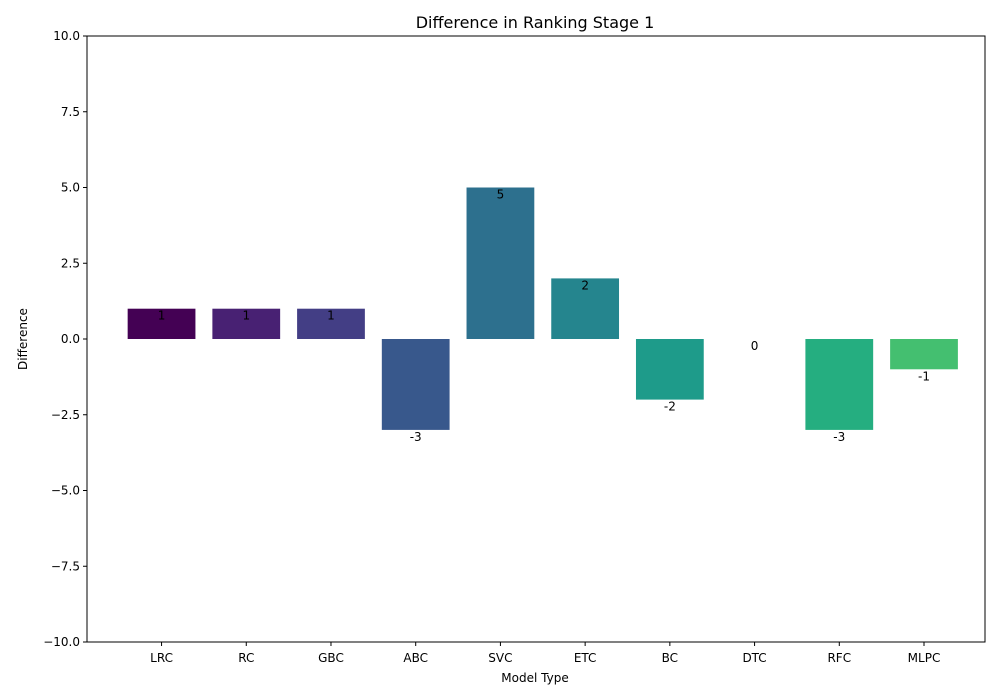 This screenshot has height=700, width=1000. Describe the element at coordinates (585, 285) in the screenshot. I see `data-label-etc: 2` at that location.